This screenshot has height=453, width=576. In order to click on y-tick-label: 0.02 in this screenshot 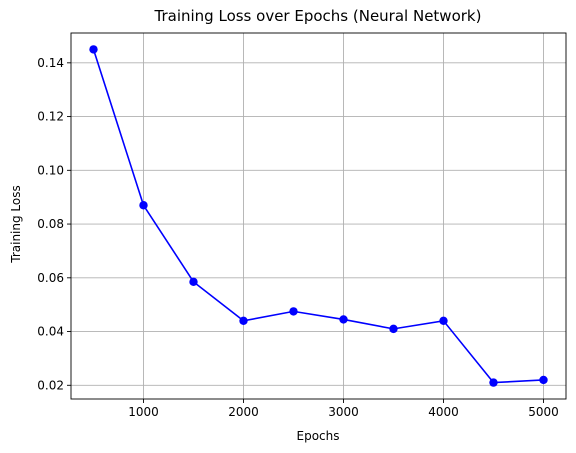, I will do `click(50, 385)`.